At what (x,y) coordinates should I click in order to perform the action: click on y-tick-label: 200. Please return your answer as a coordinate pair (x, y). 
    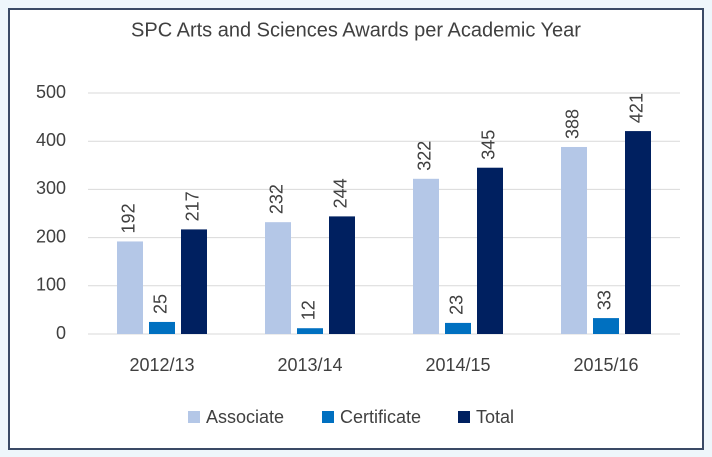
    Looking at the image, I should click on (51, 236).